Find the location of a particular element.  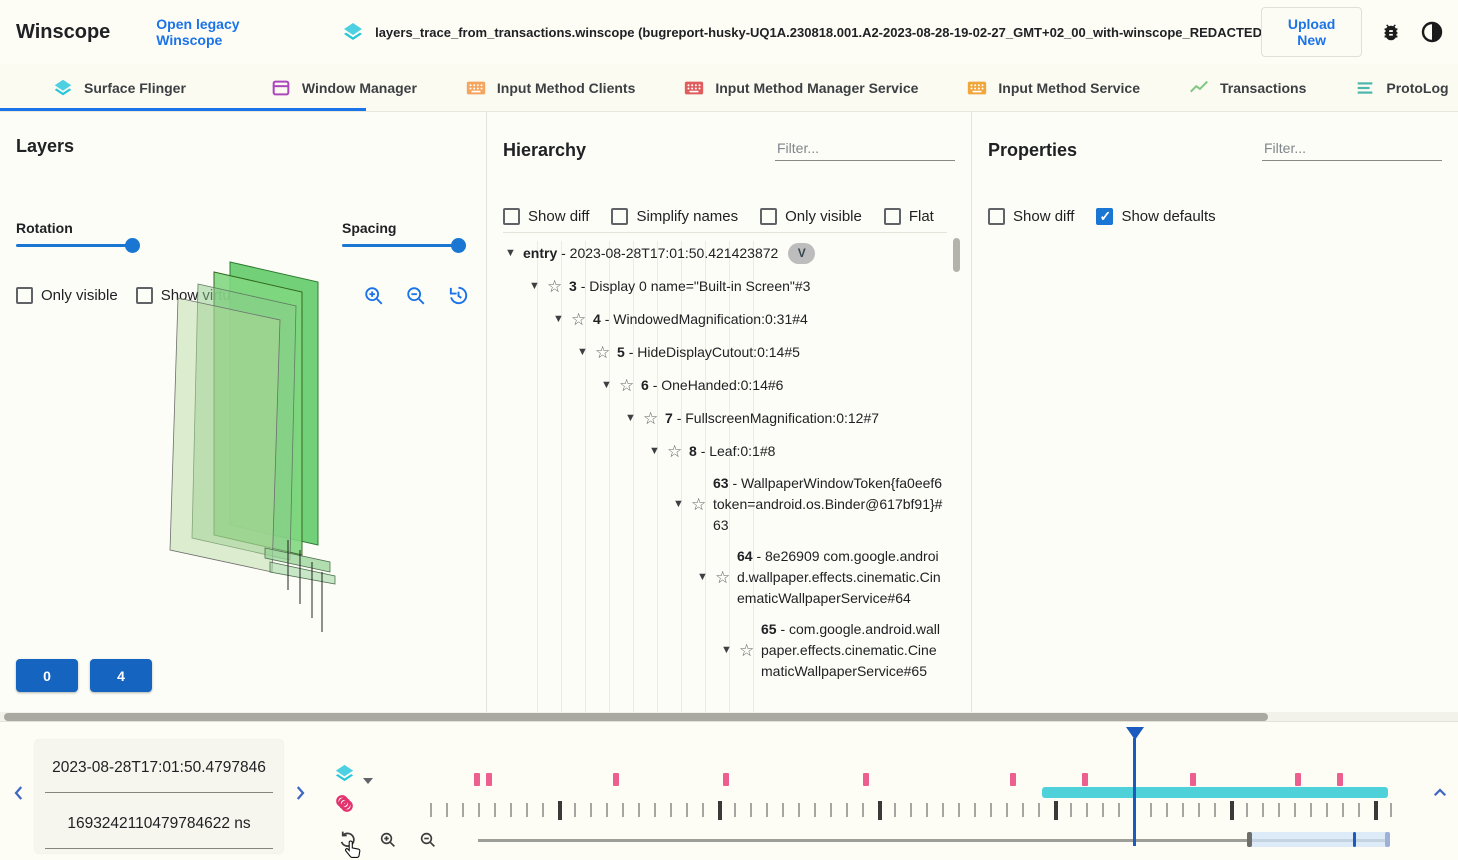

surface-flinger-trace-icon is located at coordinates (344, 773).